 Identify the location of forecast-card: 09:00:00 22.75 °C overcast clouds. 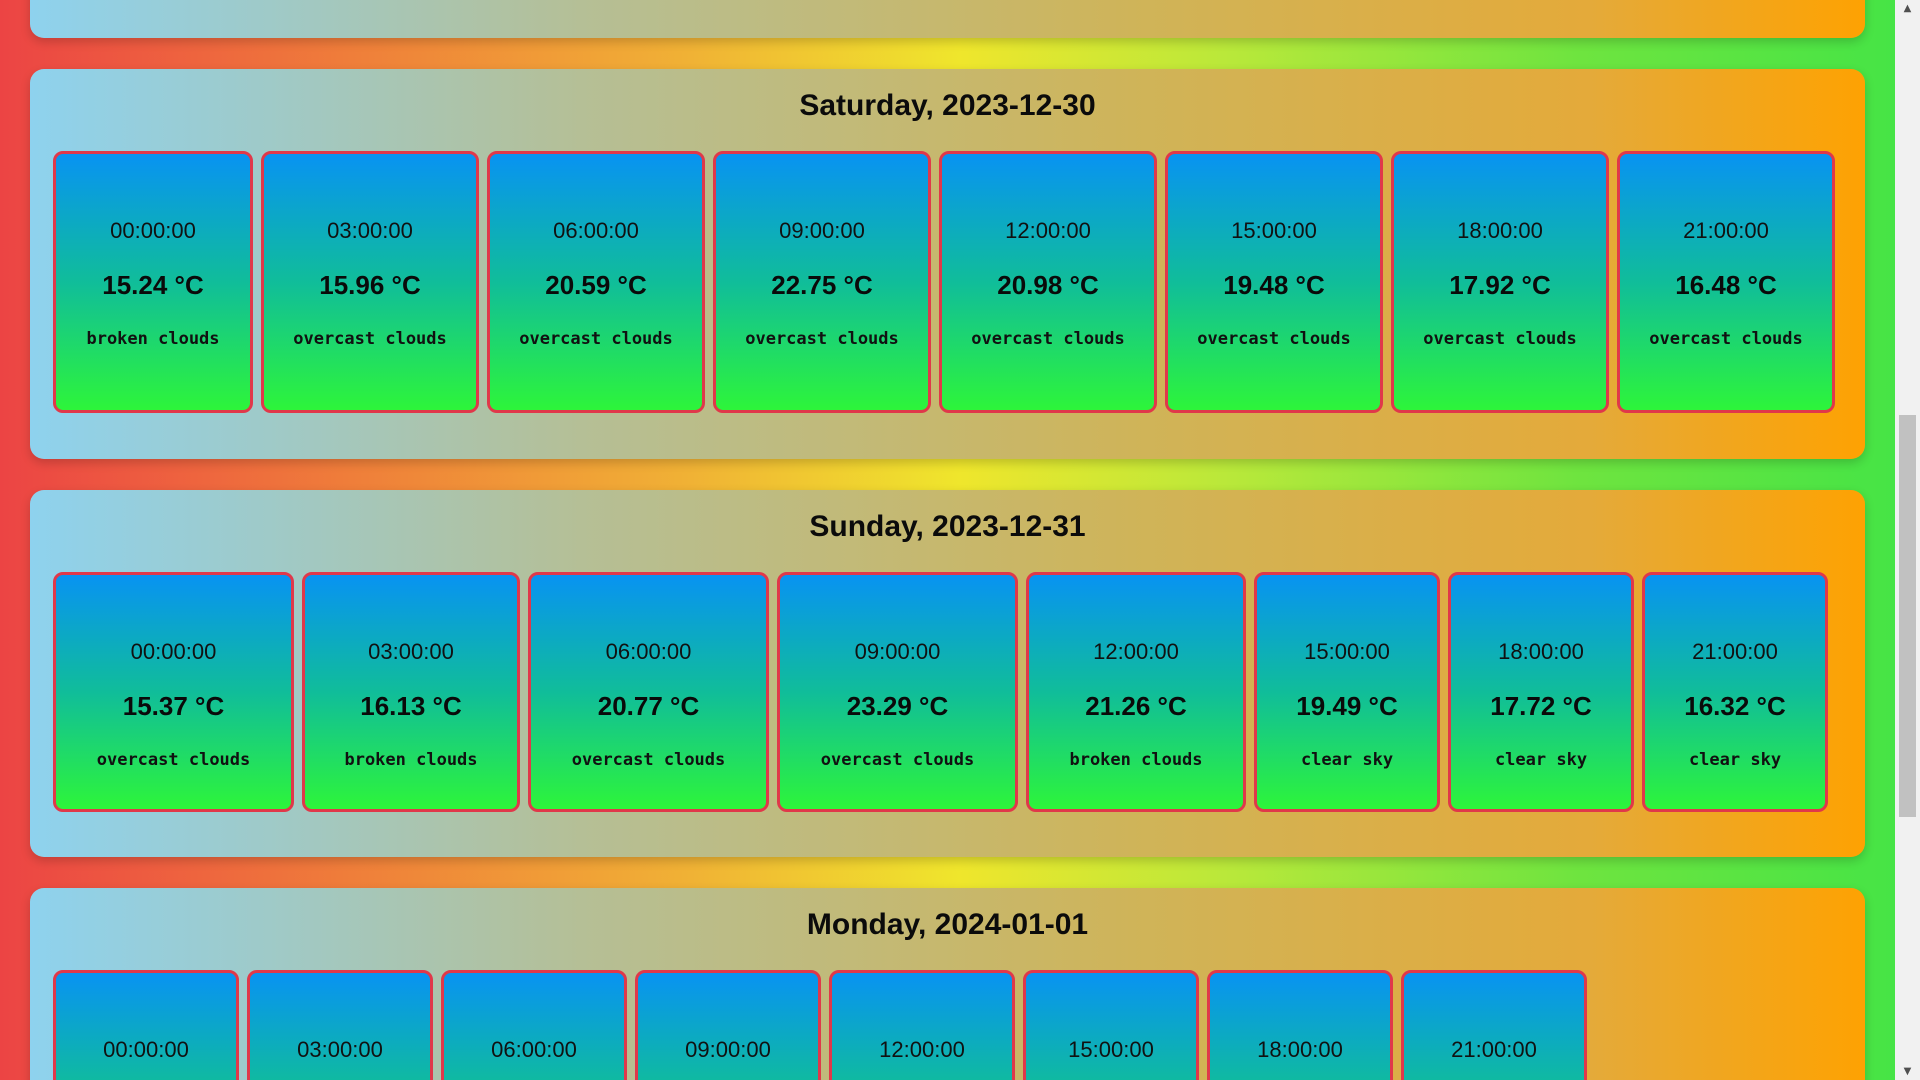
(822, 282).